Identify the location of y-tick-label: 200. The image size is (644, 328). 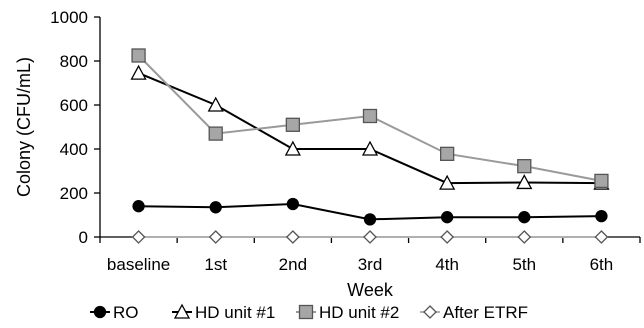
(74, 193).